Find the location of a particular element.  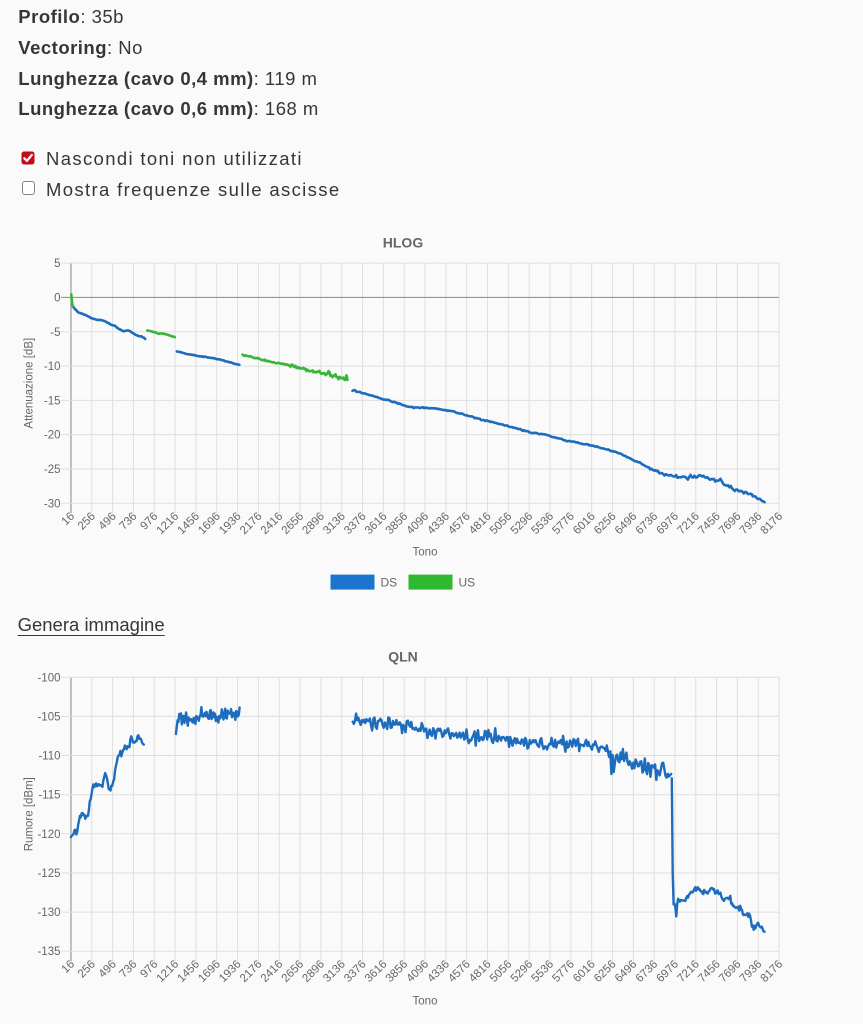

svg-text: Rumore [dBm] is located at coordinates (30, 814).